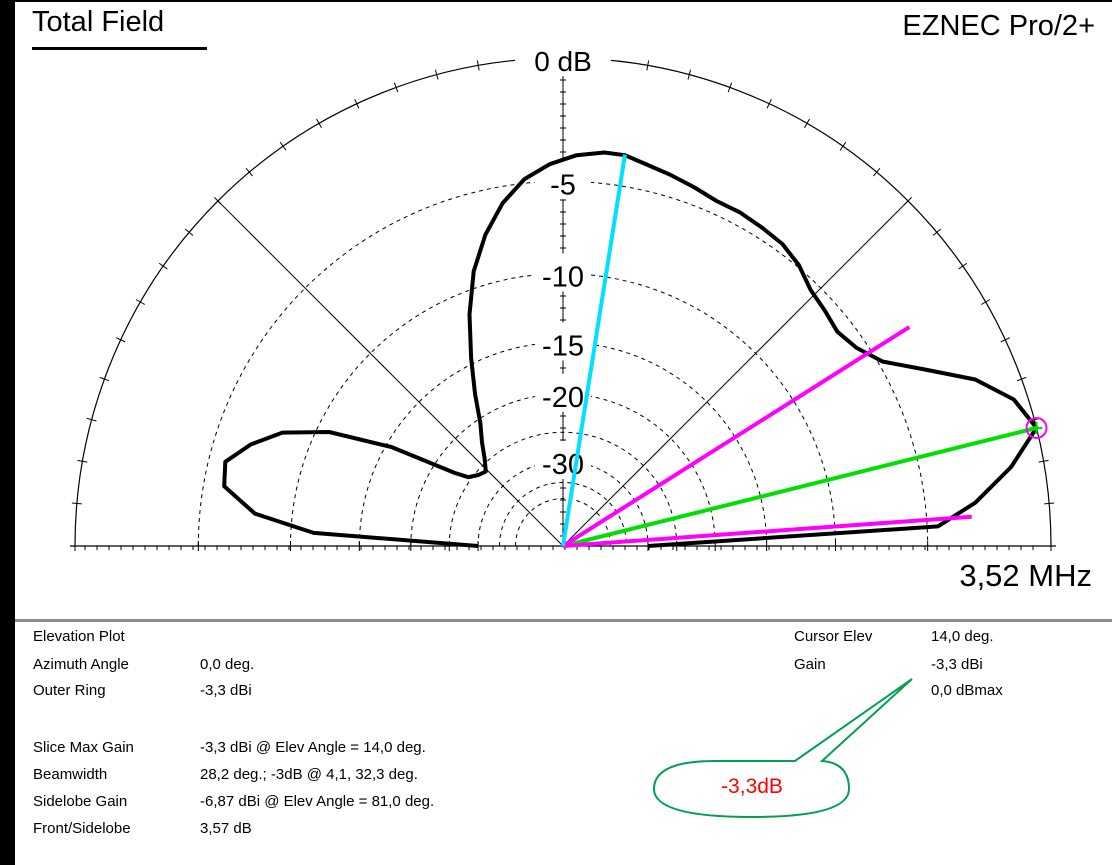 The width and height of the screenshot is (1112, 865). I want to click on cursor-elev-value: 14,0 deg., so click(962, 636).